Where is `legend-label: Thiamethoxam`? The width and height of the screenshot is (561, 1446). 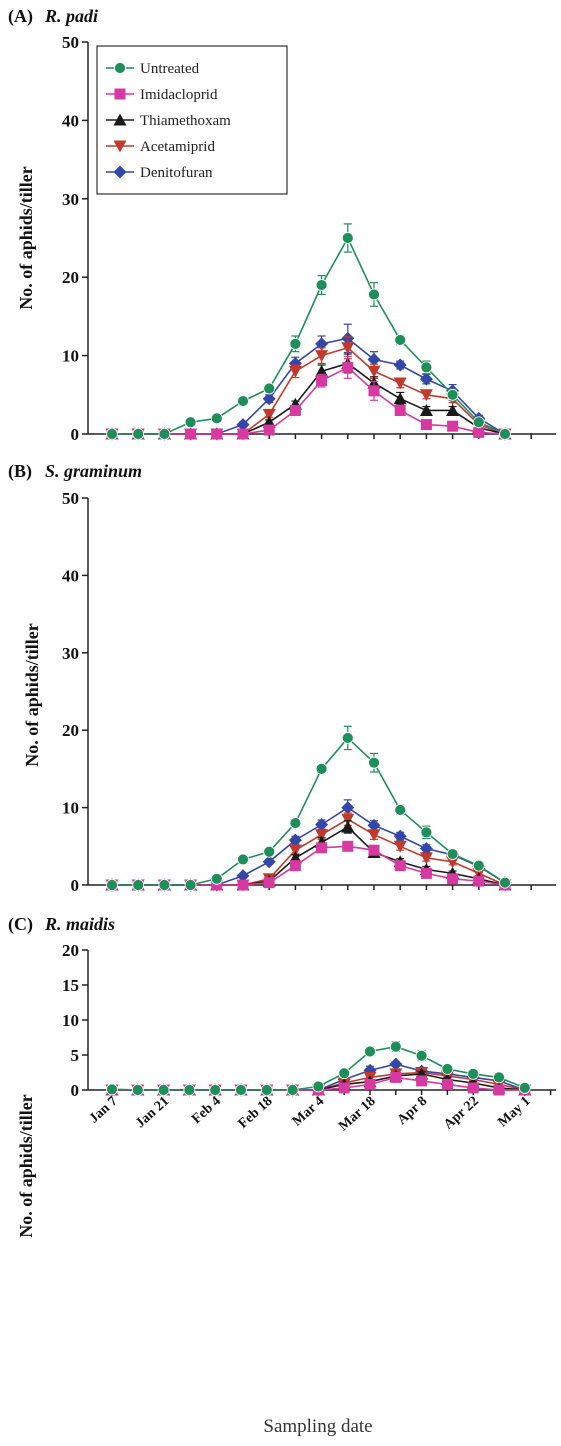
legend-label: Thiamethoxam is located at coordinates (185, 121).